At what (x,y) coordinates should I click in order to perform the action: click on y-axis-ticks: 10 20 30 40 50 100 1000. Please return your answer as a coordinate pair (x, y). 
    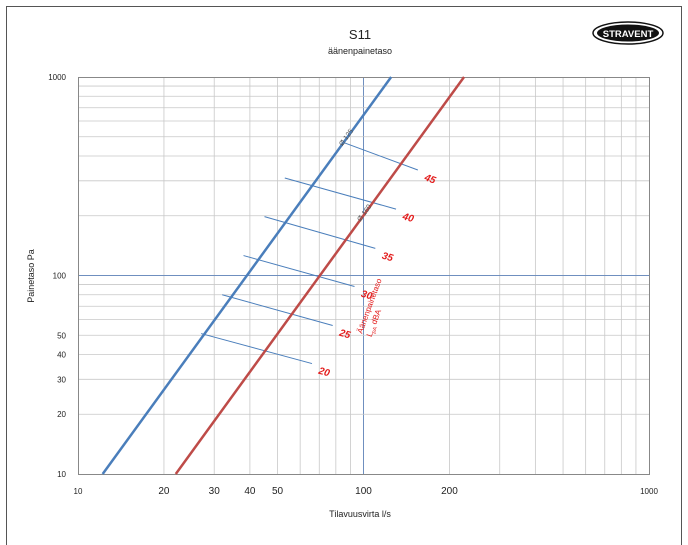
    Looking at the image, I should click on (57, 276).